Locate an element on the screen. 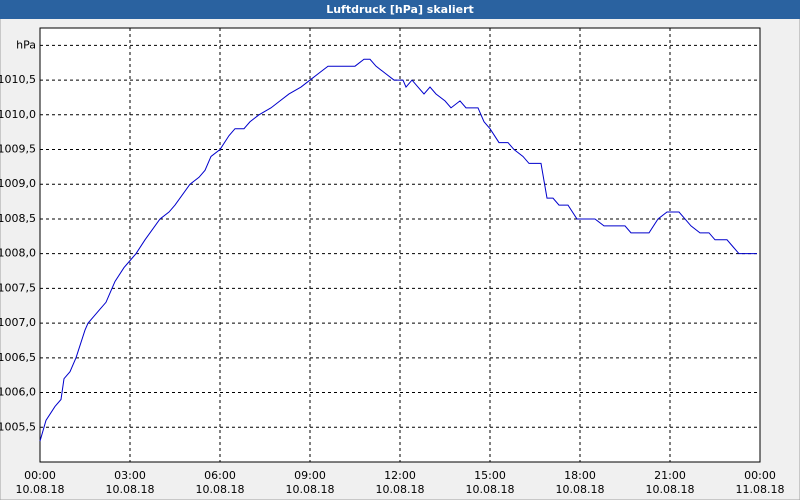  x-tick-label: 00:00 11.08.18 is located at coordinates (760, 482).